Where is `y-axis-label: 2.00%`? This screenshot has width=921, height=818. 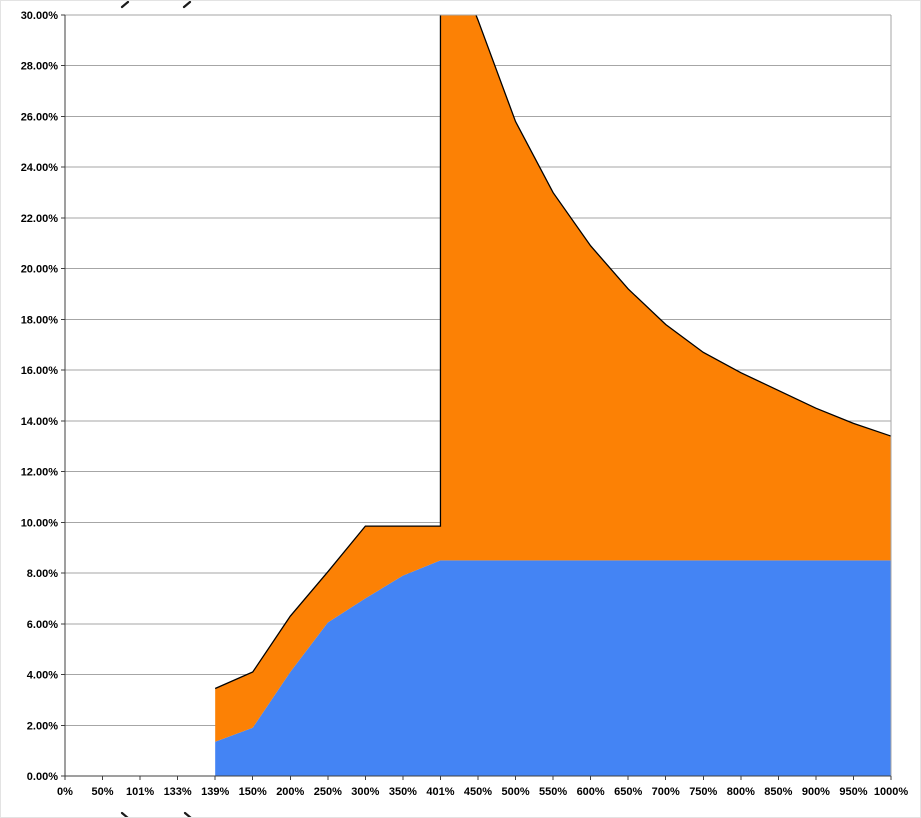 y-axis-label: 2.00% is located at coordinates (42, 726).